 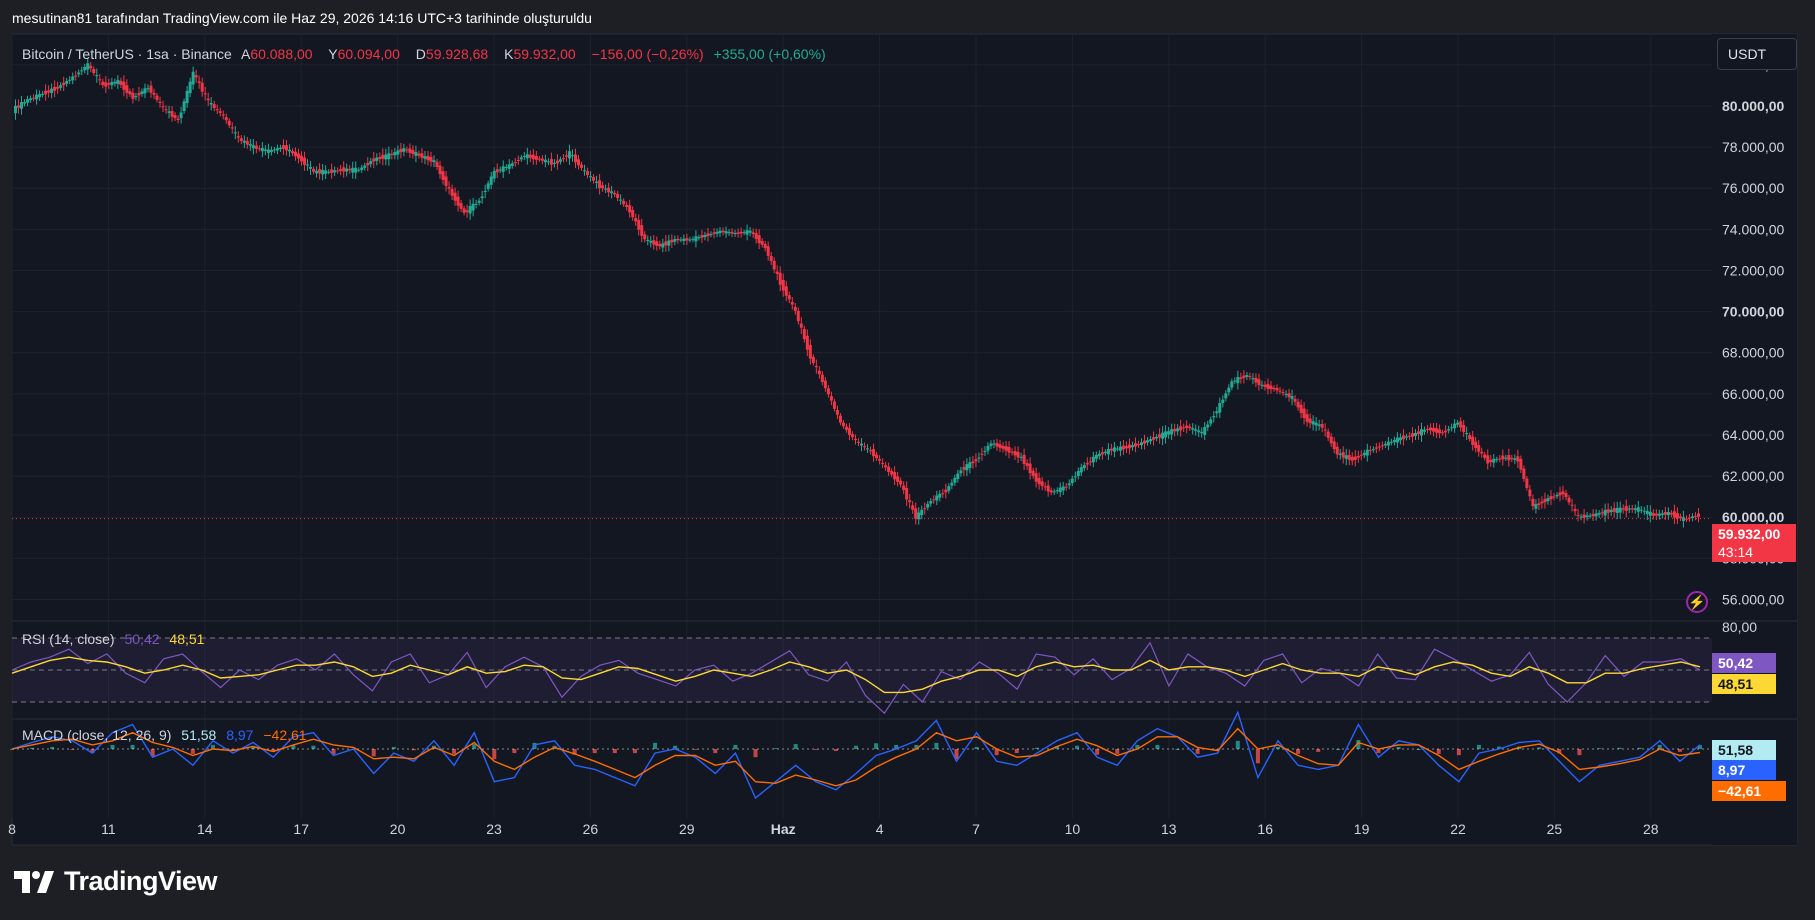 What do you see at coordinates (1753, 599) in the screenshot?
I see `y-tick-label: 56.000,00` at bounding box center [1753, 599].